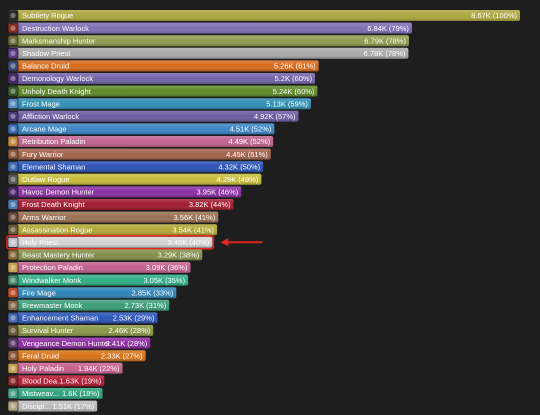 This screenshot has width=540, height=415. I want to click on value-label: 6.78K (78%), so click(385, 53).